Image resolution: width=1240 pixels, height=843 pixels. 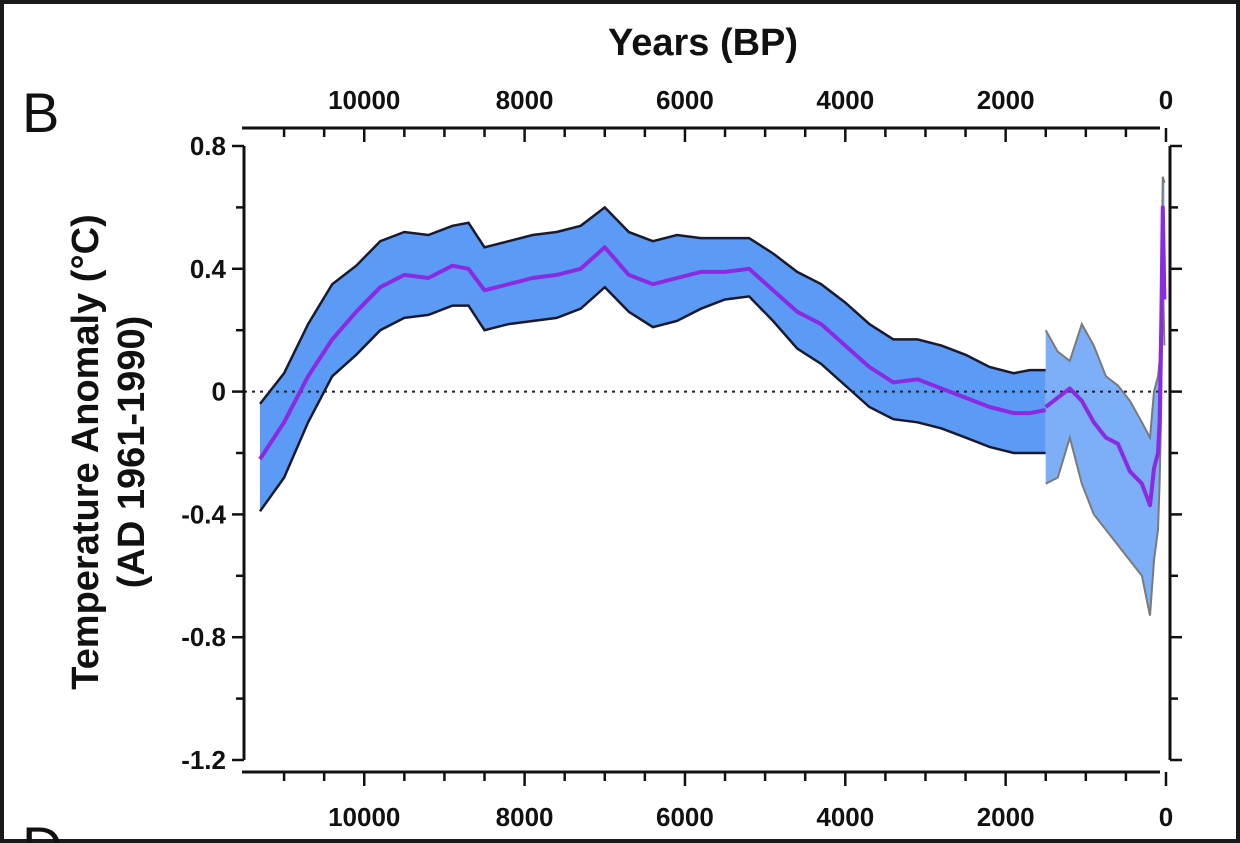 I want to click on y-tick-label: -1.2, so click(x=203, y=760).